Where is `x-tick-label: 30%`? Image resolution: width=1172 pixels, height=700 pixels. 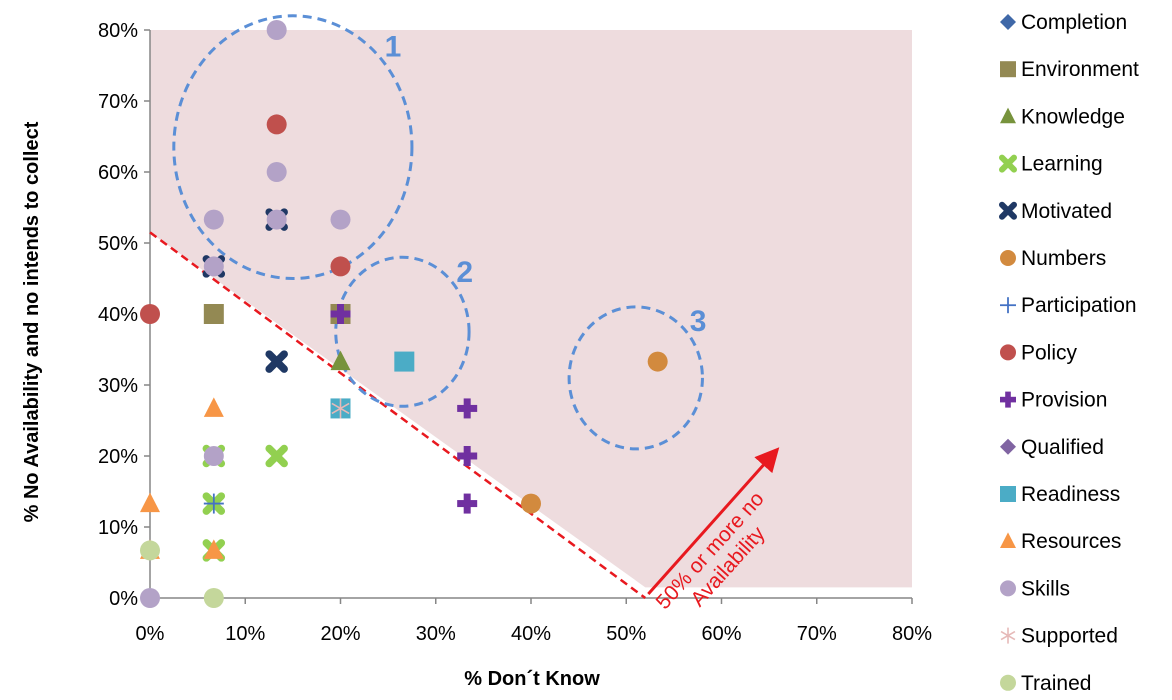
x-tick-label: 30% is located at coordinates (436, 634).